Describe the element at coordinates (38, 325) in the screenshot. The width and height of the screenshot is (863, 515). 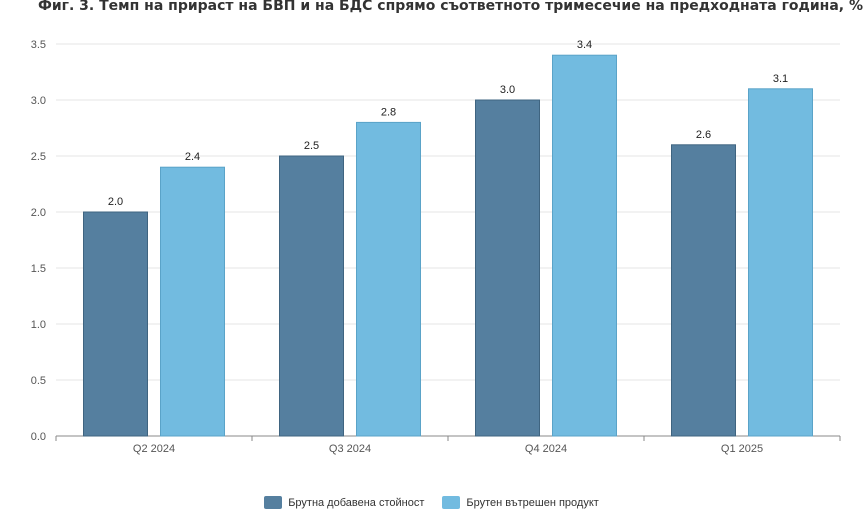
I see `y-tick-label: 1.0` at that location.